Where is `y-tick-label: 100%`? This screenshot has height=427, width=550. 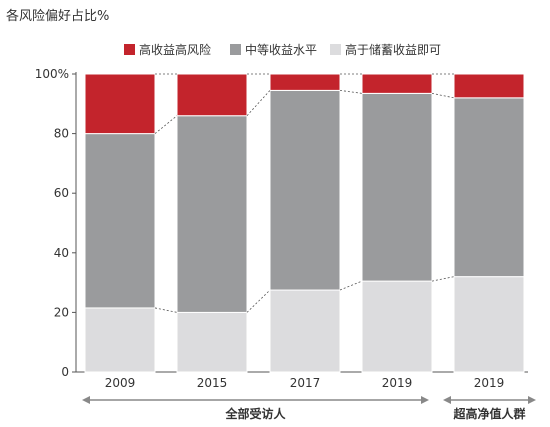 y-tick-label: 100% is located at coordinates (52, 74).